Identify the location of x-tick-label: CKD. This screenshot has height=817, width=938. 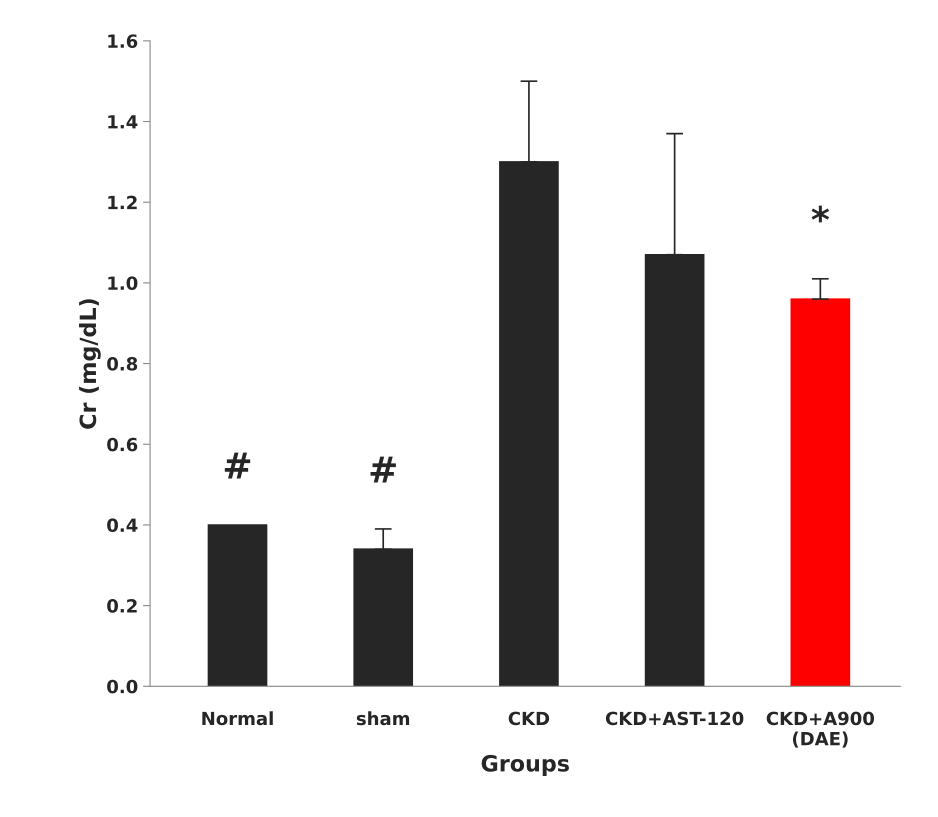
(529, 719).